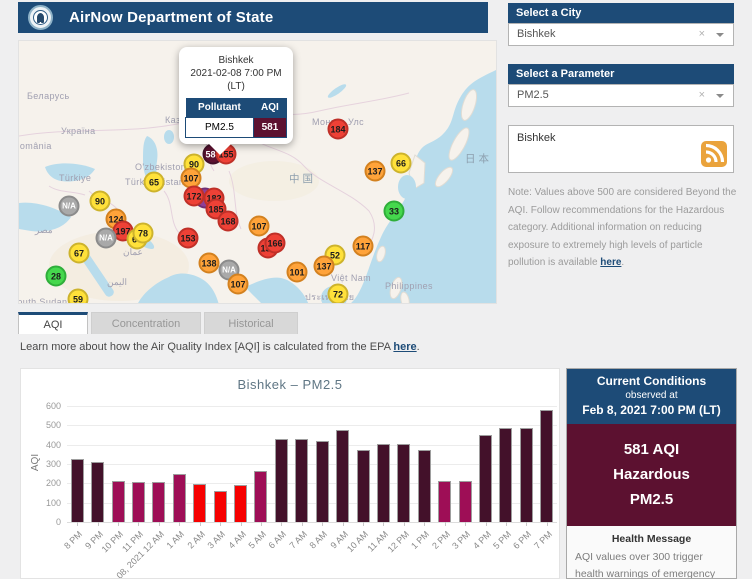  I want to click on map-country-label: 日本, so click(478, 159).